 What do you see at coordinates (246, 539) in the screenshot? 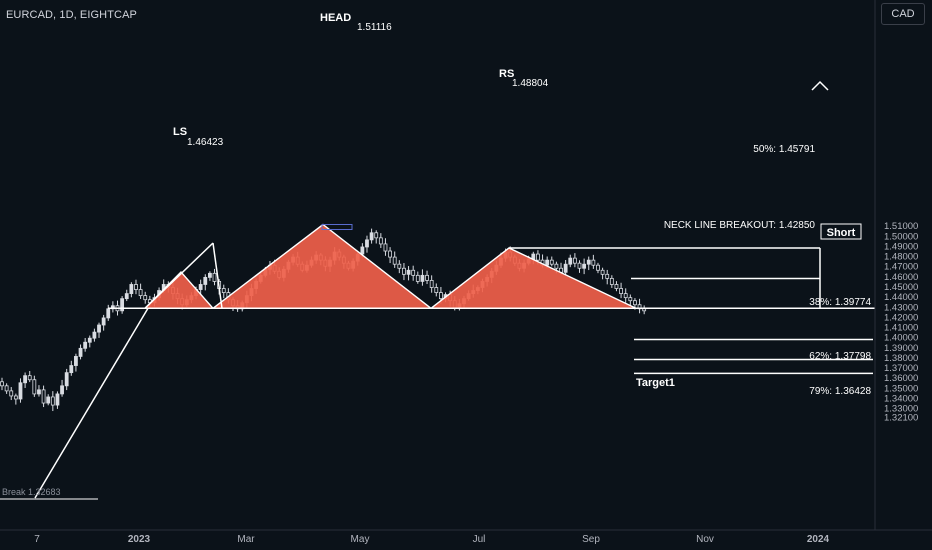
I see `time-tick-label: Mar` at bounding box center [246, 539].